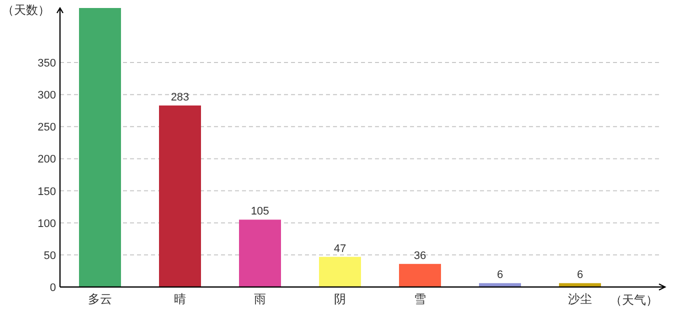 The image size is (680, 320). What do you see at coordinates (580, 299) in the screenshot?
I see `x-tick-label: 沙尘` at bounding box center [580, 299].